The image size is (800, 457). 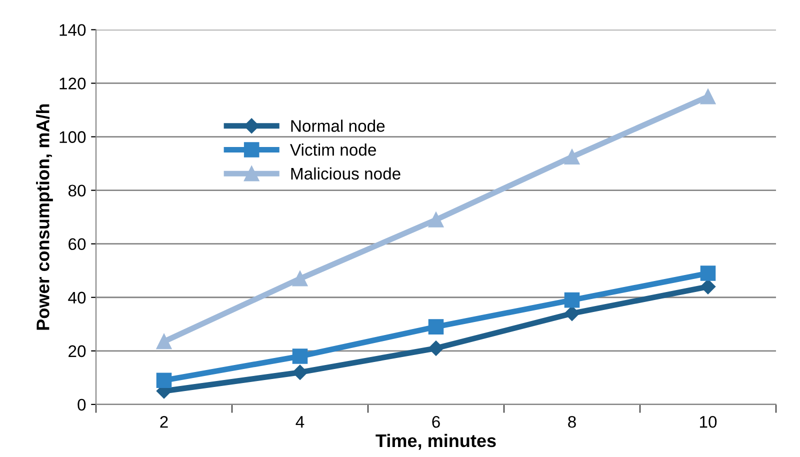 I want to click on x-tick-label: 2, so click(x=164, y=422).